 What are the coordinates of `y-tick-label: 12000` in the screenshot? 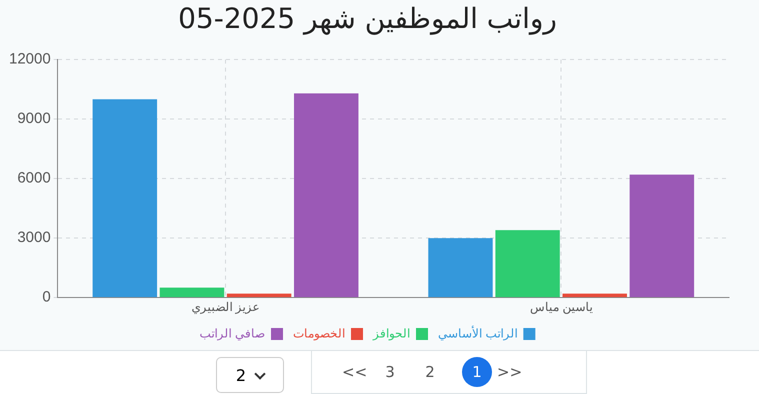 It's located at (29, 59).